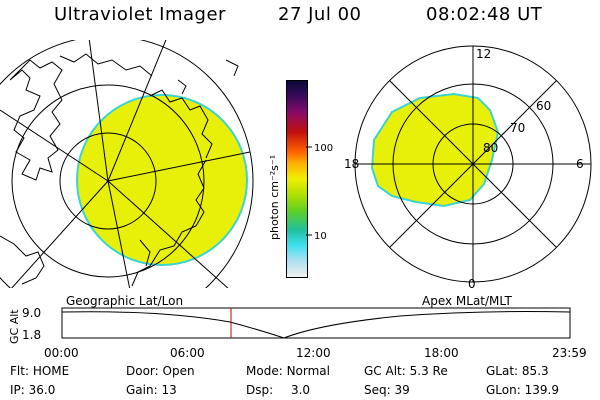 This screenshot has height=400, width=600. Describe the element at coordinates (31, 335) in the screenshot. I see `y-tick-1-8: 1.8` at that location.